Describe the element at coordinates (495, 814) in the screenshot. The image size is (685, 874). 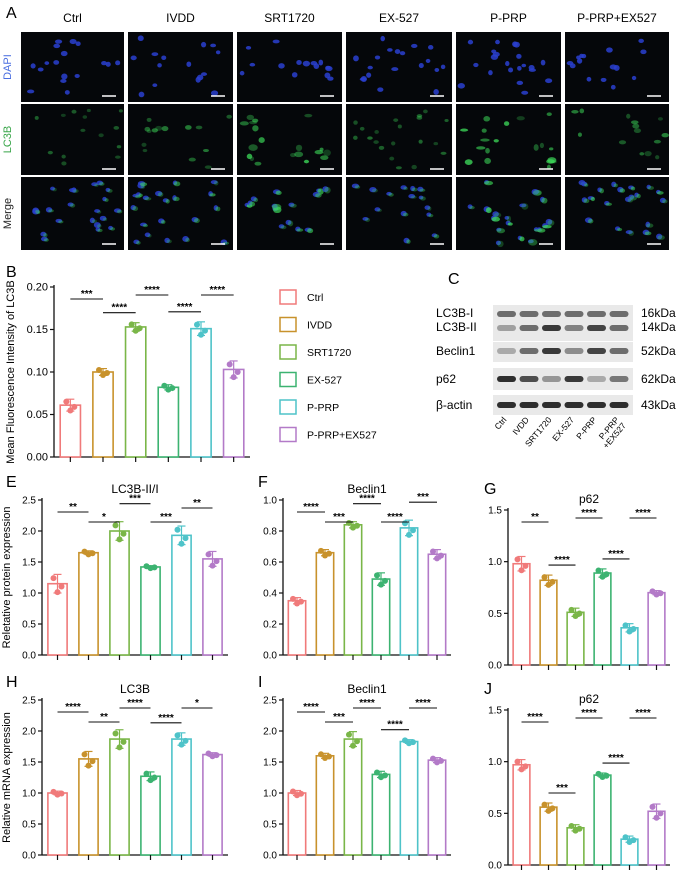
I see `y-tick-label: 0.5` at that location.